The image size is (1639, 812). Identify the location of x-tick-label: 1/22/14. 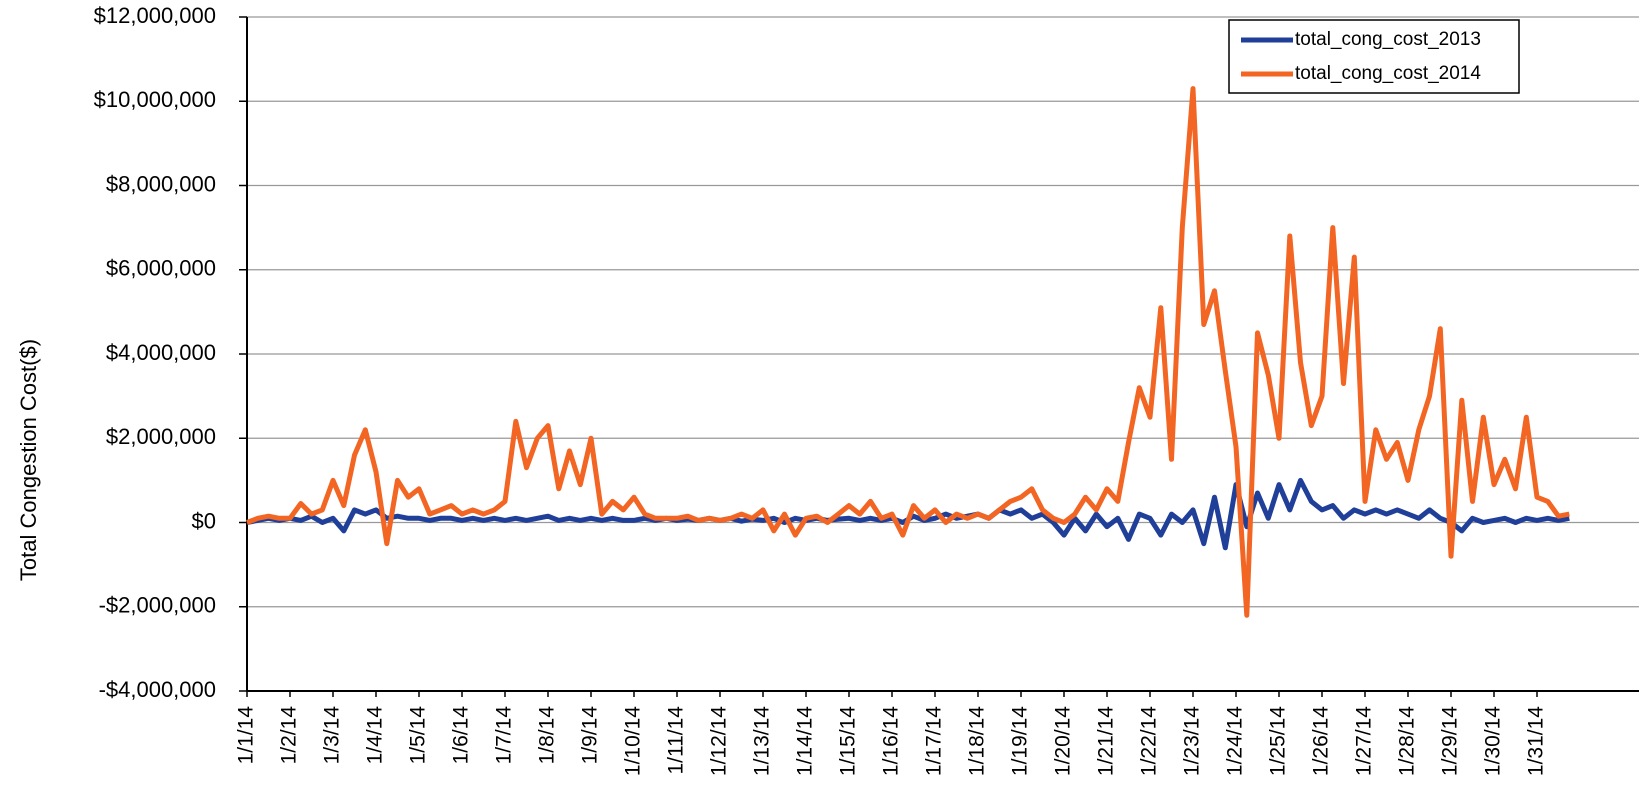
(1149, 741).